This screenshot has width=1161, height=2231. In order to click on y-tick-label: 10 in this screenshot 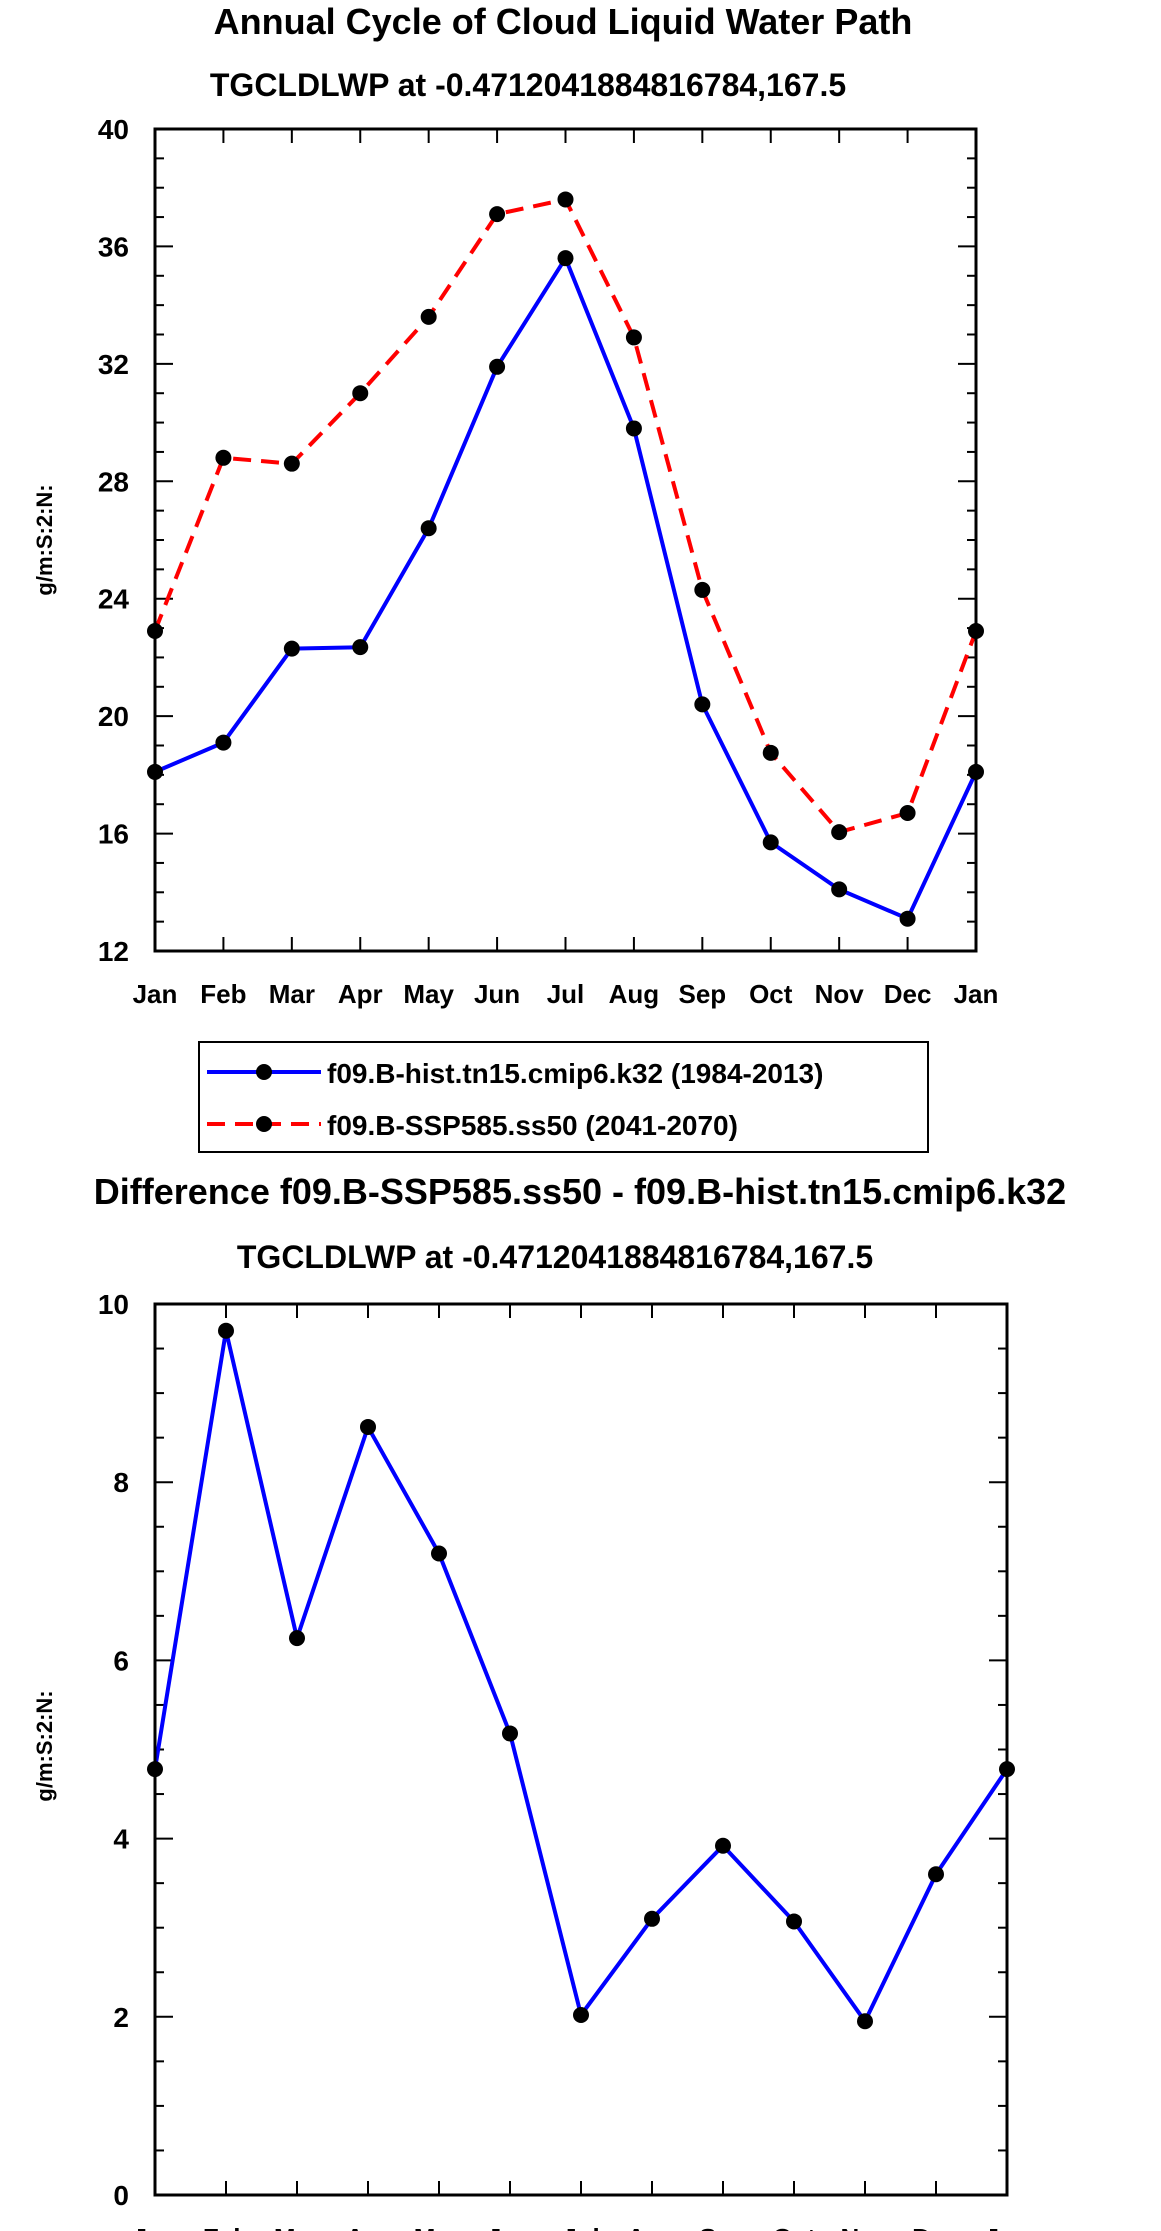, I will do `click(113, 1304)`.